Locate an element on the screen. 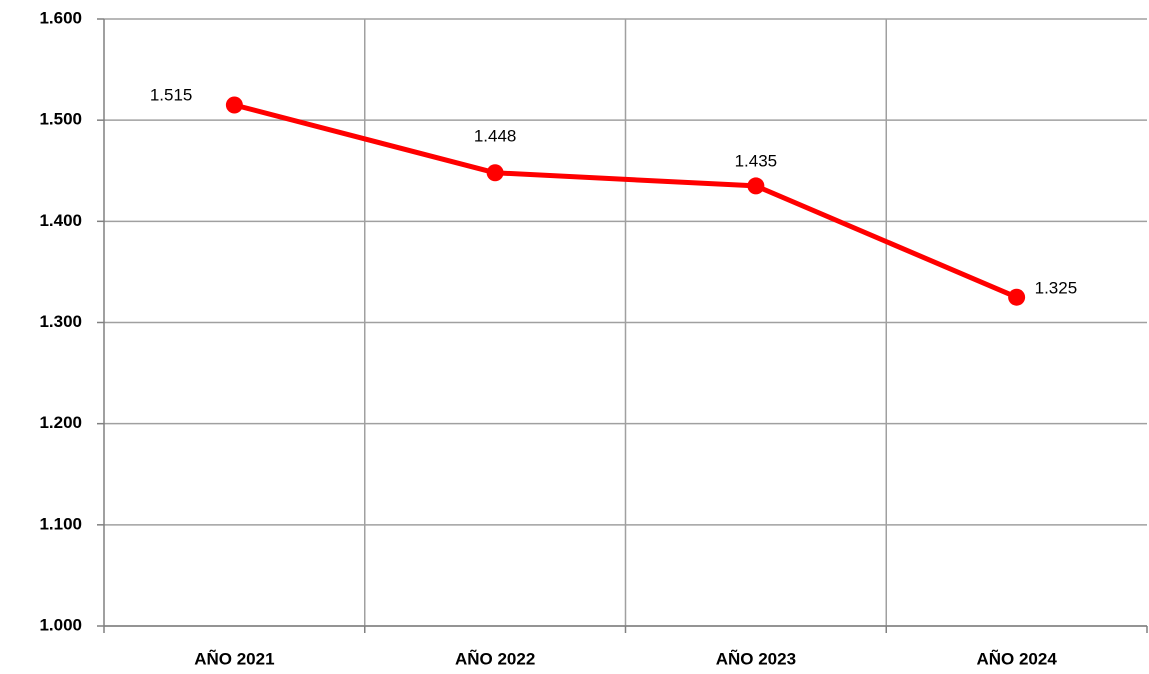 This screenshot has width=1149, height=674. x-tick-label: AÑO 2023 is located at coordinates (756, 658).